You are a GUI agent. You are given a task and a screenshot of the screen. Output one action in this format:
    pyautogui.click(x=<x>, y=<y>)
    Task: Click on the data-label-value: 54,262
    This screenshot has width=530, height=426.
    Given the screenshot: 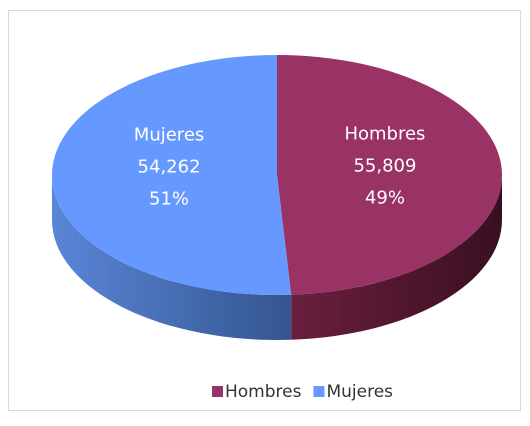 What is the action you would take?
    pyautogui.click(x=169, y=166)
    